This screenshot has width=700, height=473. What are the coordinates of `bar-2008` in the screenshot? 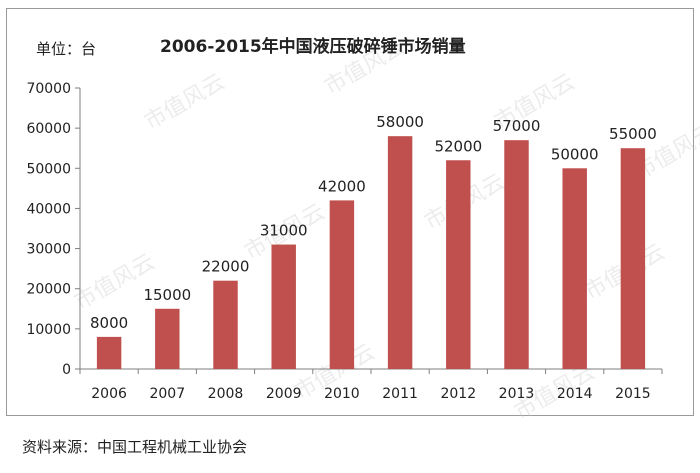 It's located at (225, 324).